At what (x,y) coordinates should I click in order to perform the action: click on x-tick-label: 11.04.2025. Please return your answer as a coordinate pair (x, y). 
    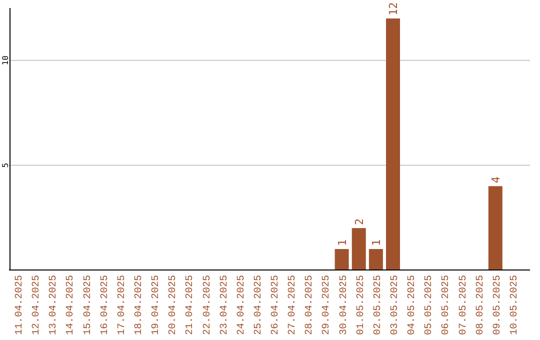
    Looking at the image, I should click on (20, 305).